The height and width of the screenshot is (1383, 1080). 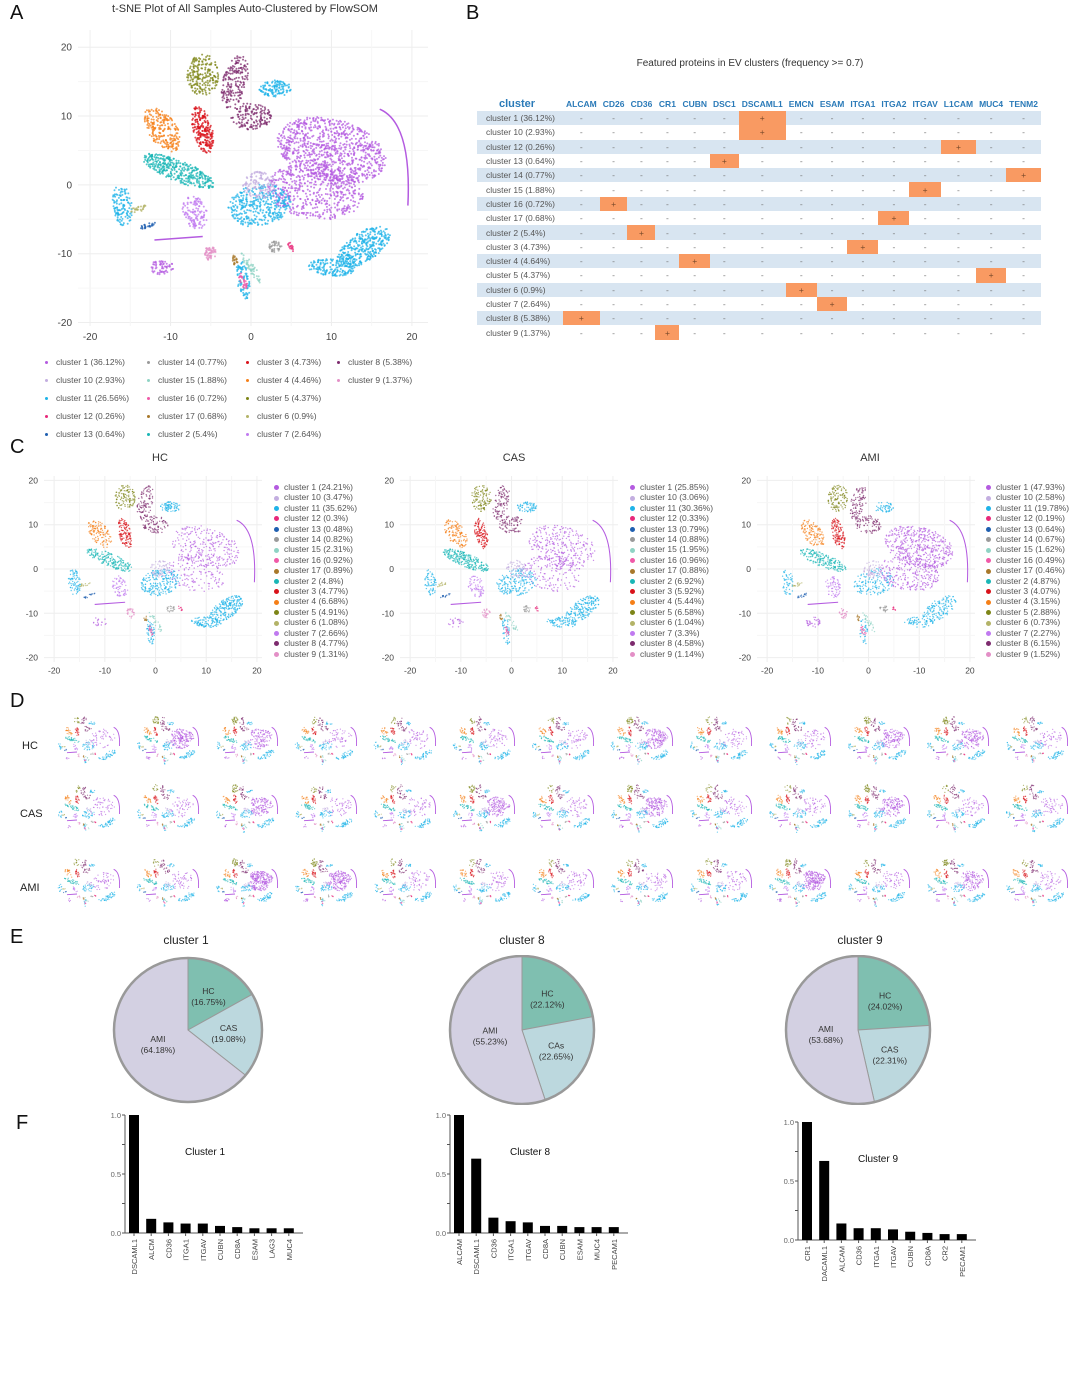 What do you see at coordinates (1030, 529) in the screenshot?
I see `legend-label: cluster 13 (0.64%)` at bounding box center [1030, 529].